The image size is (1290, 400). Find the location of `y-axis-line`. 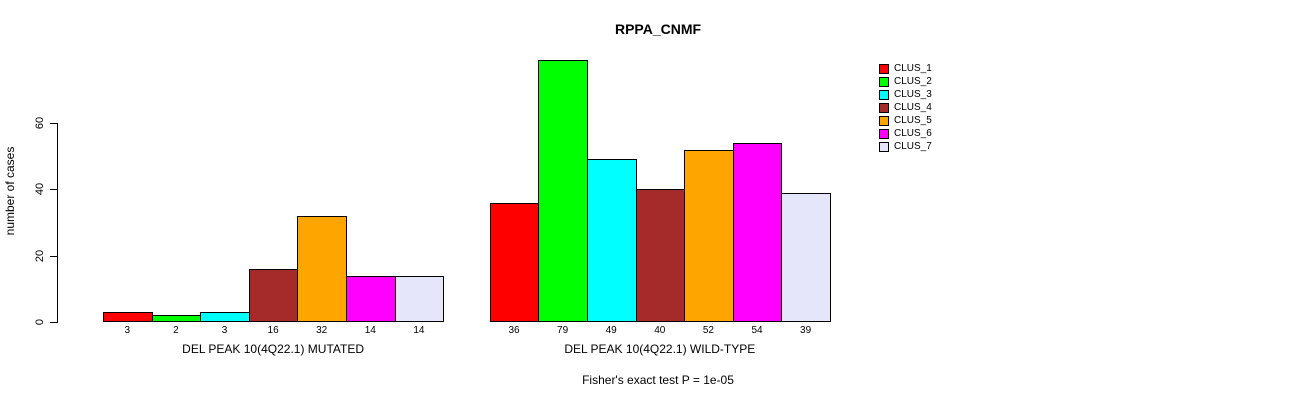

y-axis-line is located at coordinates (57, 223).